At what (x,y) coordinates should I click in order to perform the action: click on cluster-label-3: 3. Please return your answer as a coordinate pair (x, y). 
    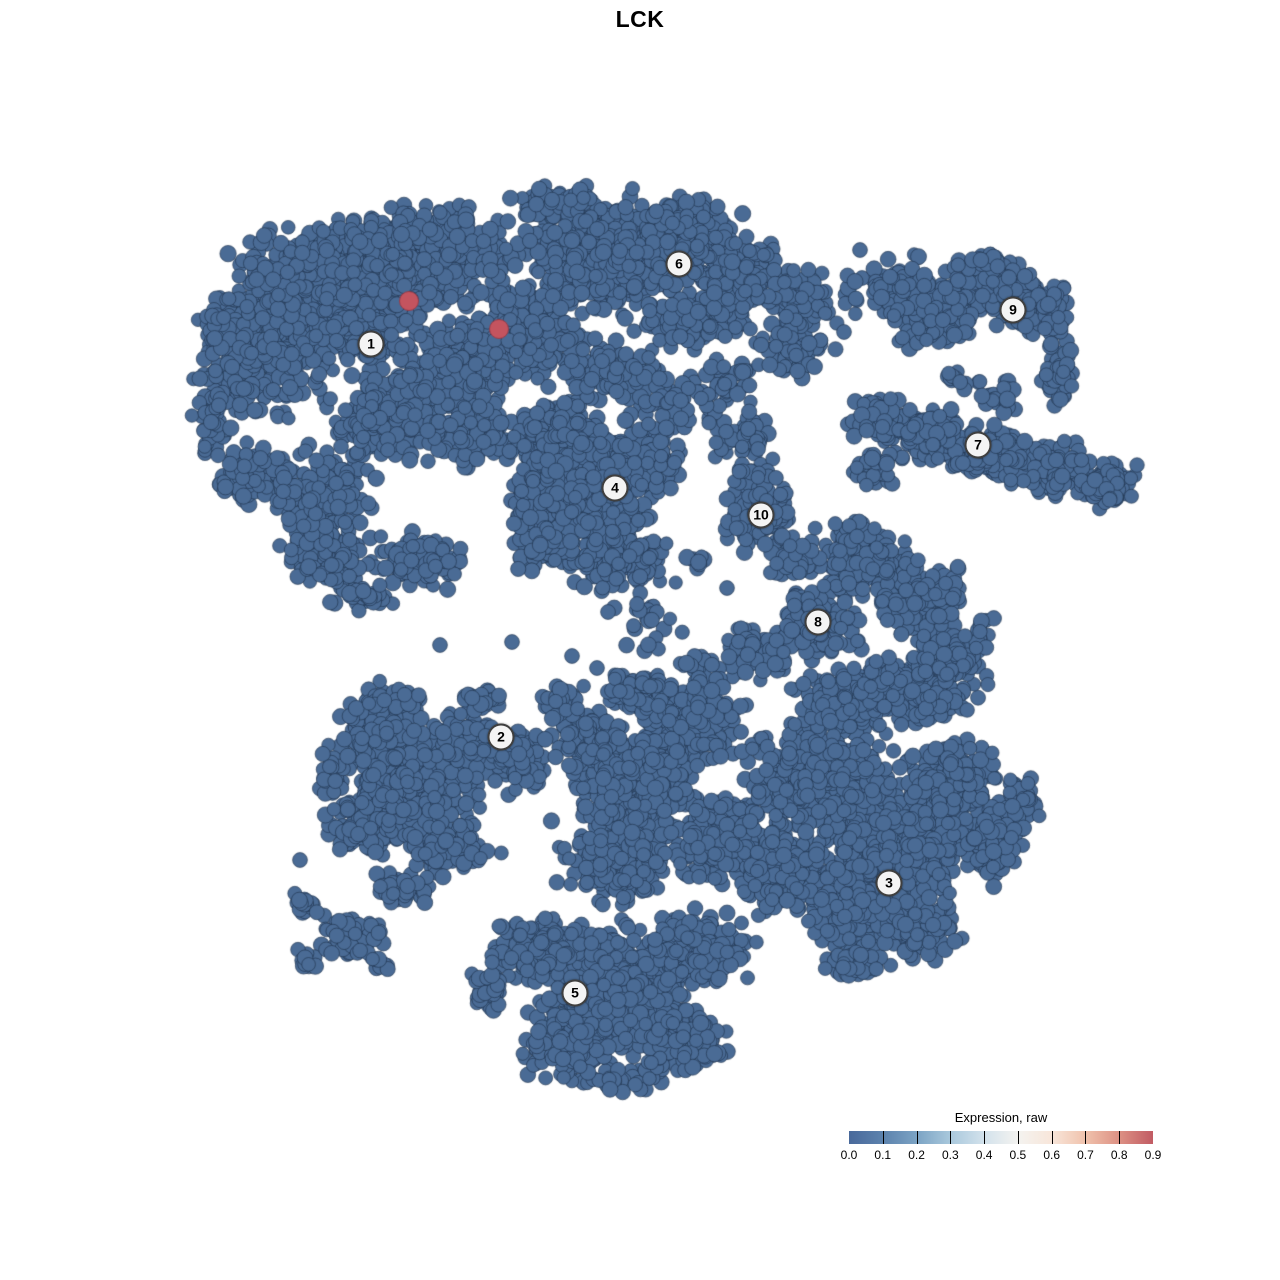
    Looking at the image, I should click on (889, 883).